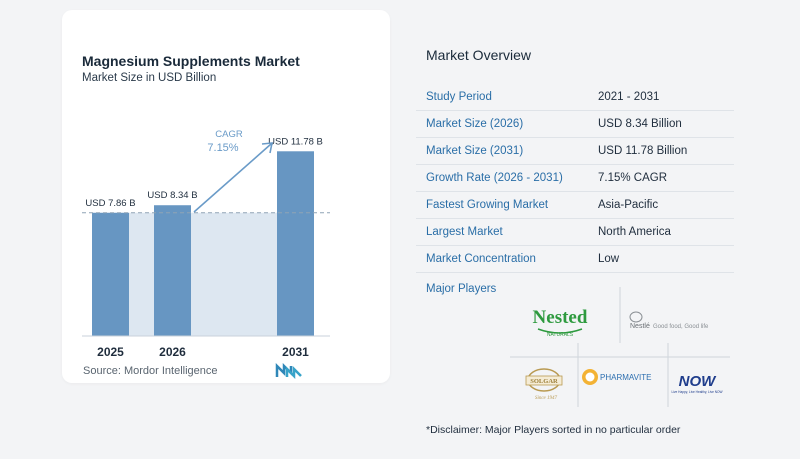 Image resolution: width=800 pixels, height=459 pixels. I want to click on svg-text: NOW, so click(698, 381).